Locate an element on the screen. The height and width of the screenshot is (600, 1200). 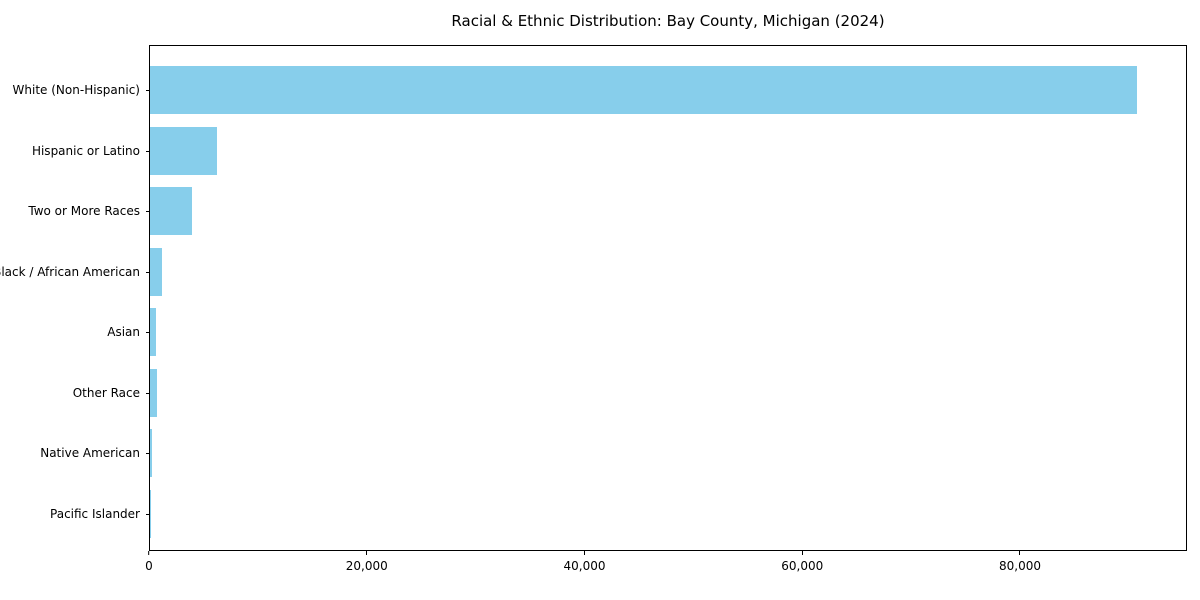
x-tick-0: 0 is located at coordinates (149, 562).